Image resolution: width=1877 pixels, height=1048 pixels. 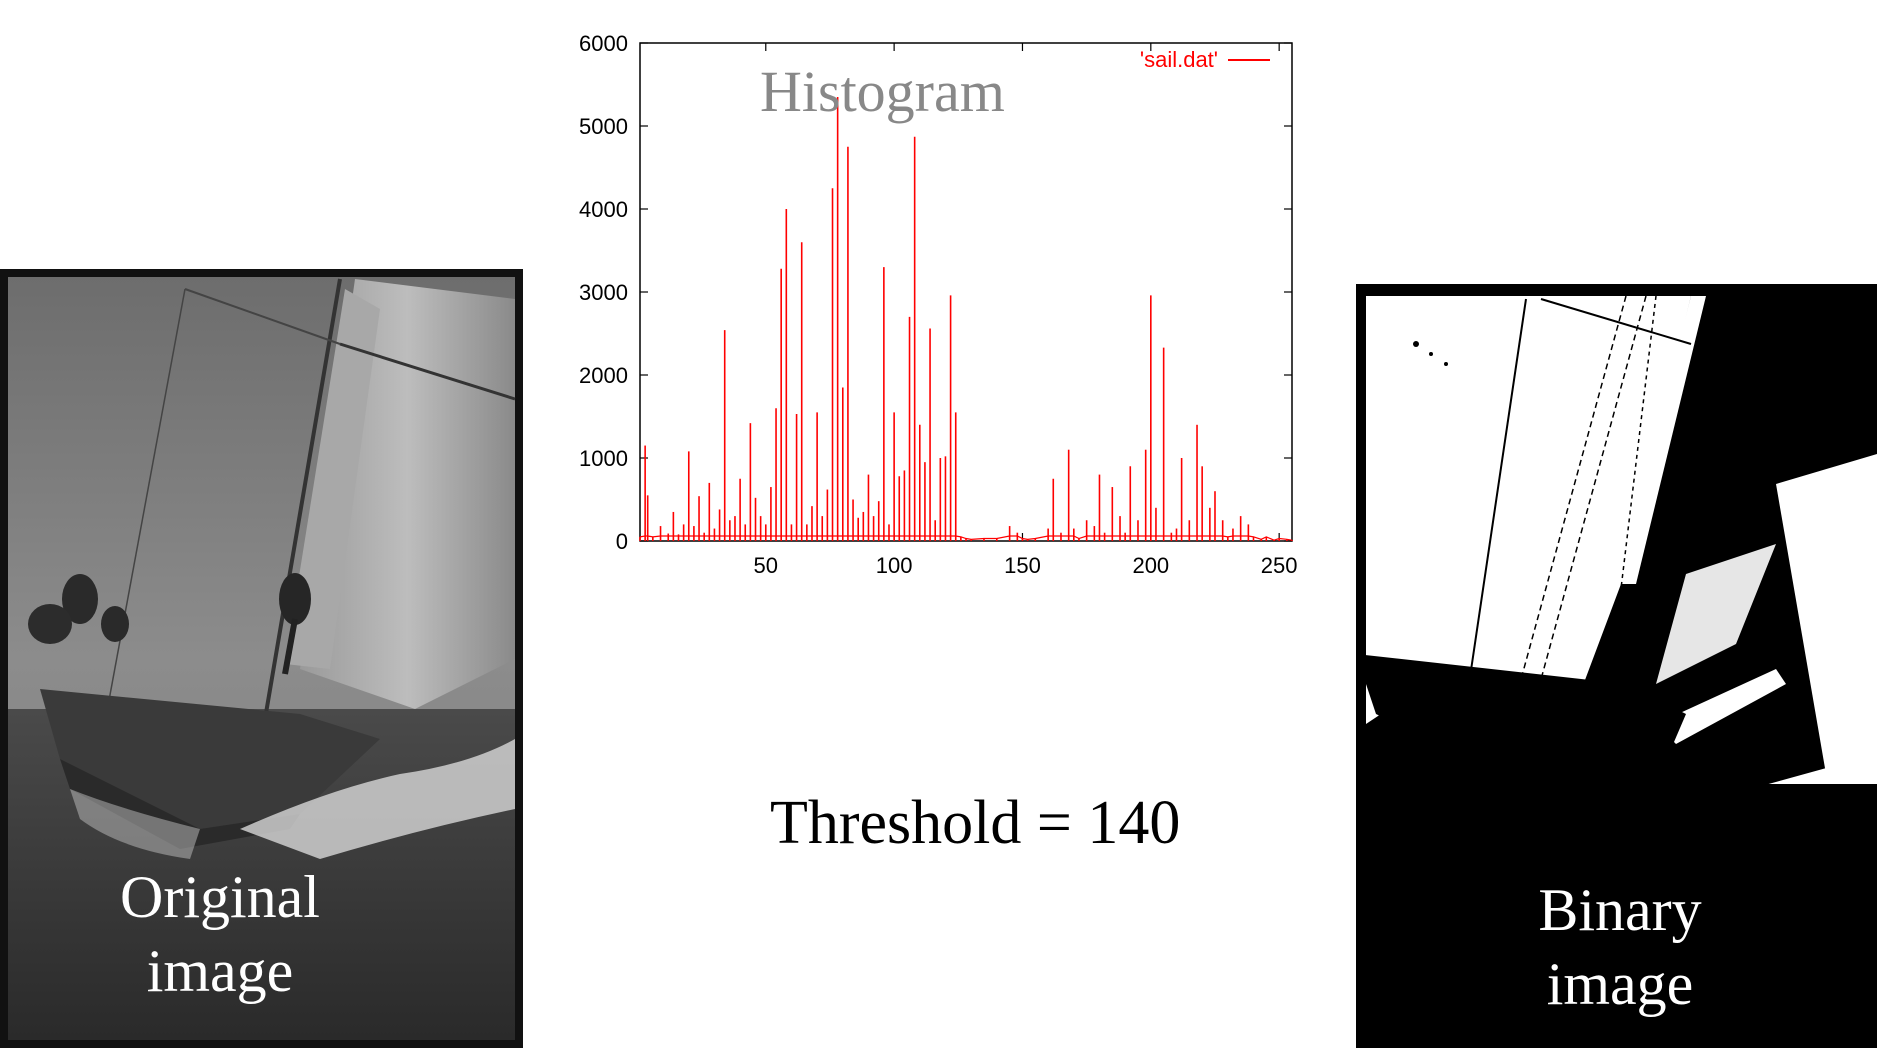 I want to click on y-tick-label: 6000, so click(x=603, y=43).